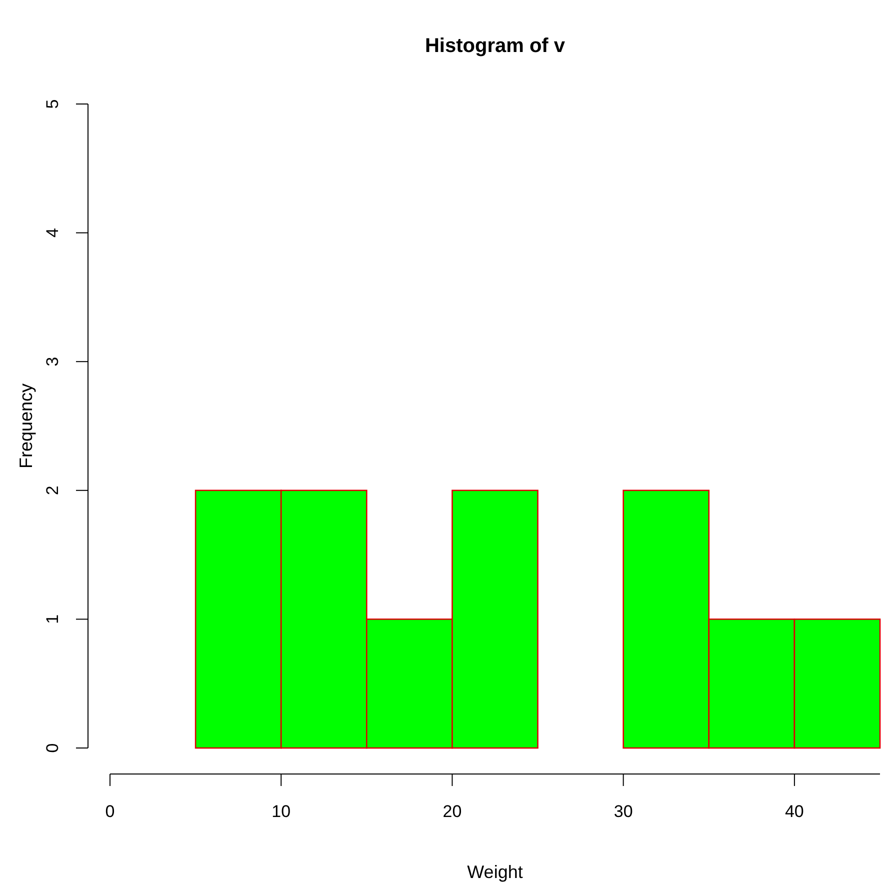 Image resolution: width=895 pixels, height=892 pixels. What do you see at coordinates (281, 811) in the screenshot?
I see `x-tick-label: 10` at bounding box center [281, 811].